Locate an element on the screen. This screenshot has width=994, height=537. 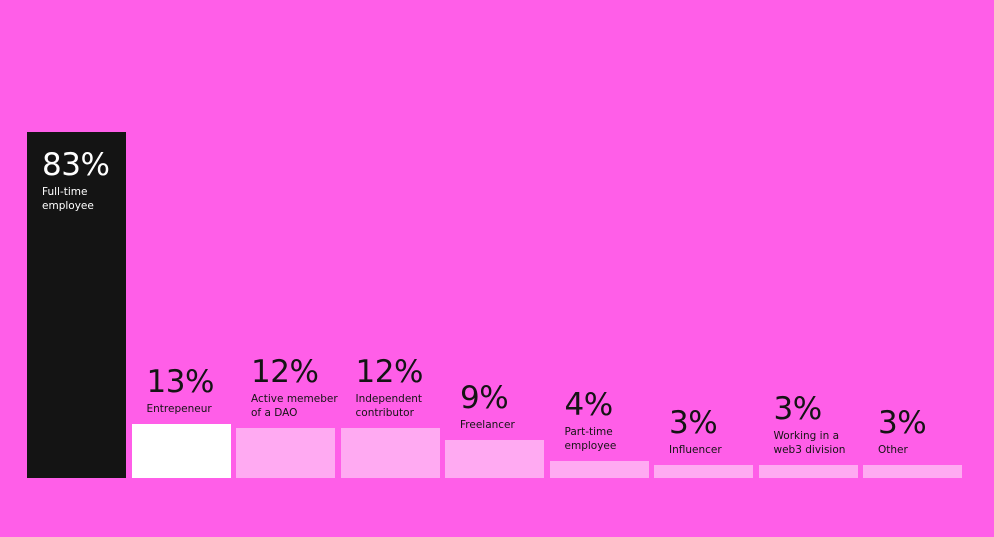
bar-label-4: 12% Independent contributor is located at coordinates (389, 386).